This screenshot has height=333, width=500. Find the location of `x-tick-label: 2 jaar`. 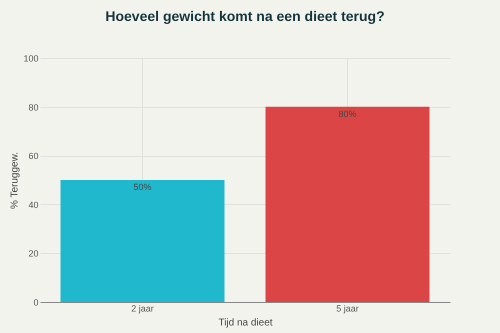

x-tick-label: 2 jaar is located at coordinates (142, 309).